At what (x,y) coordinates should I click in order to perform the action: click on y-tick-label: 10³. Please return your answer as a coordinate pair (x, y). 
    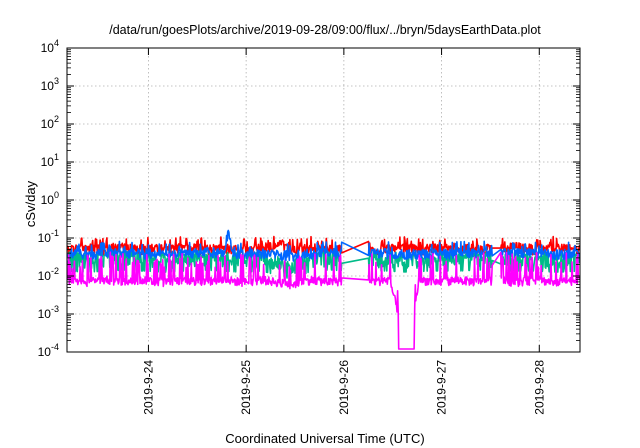
    Looking at the image, I should click on (50, 84).